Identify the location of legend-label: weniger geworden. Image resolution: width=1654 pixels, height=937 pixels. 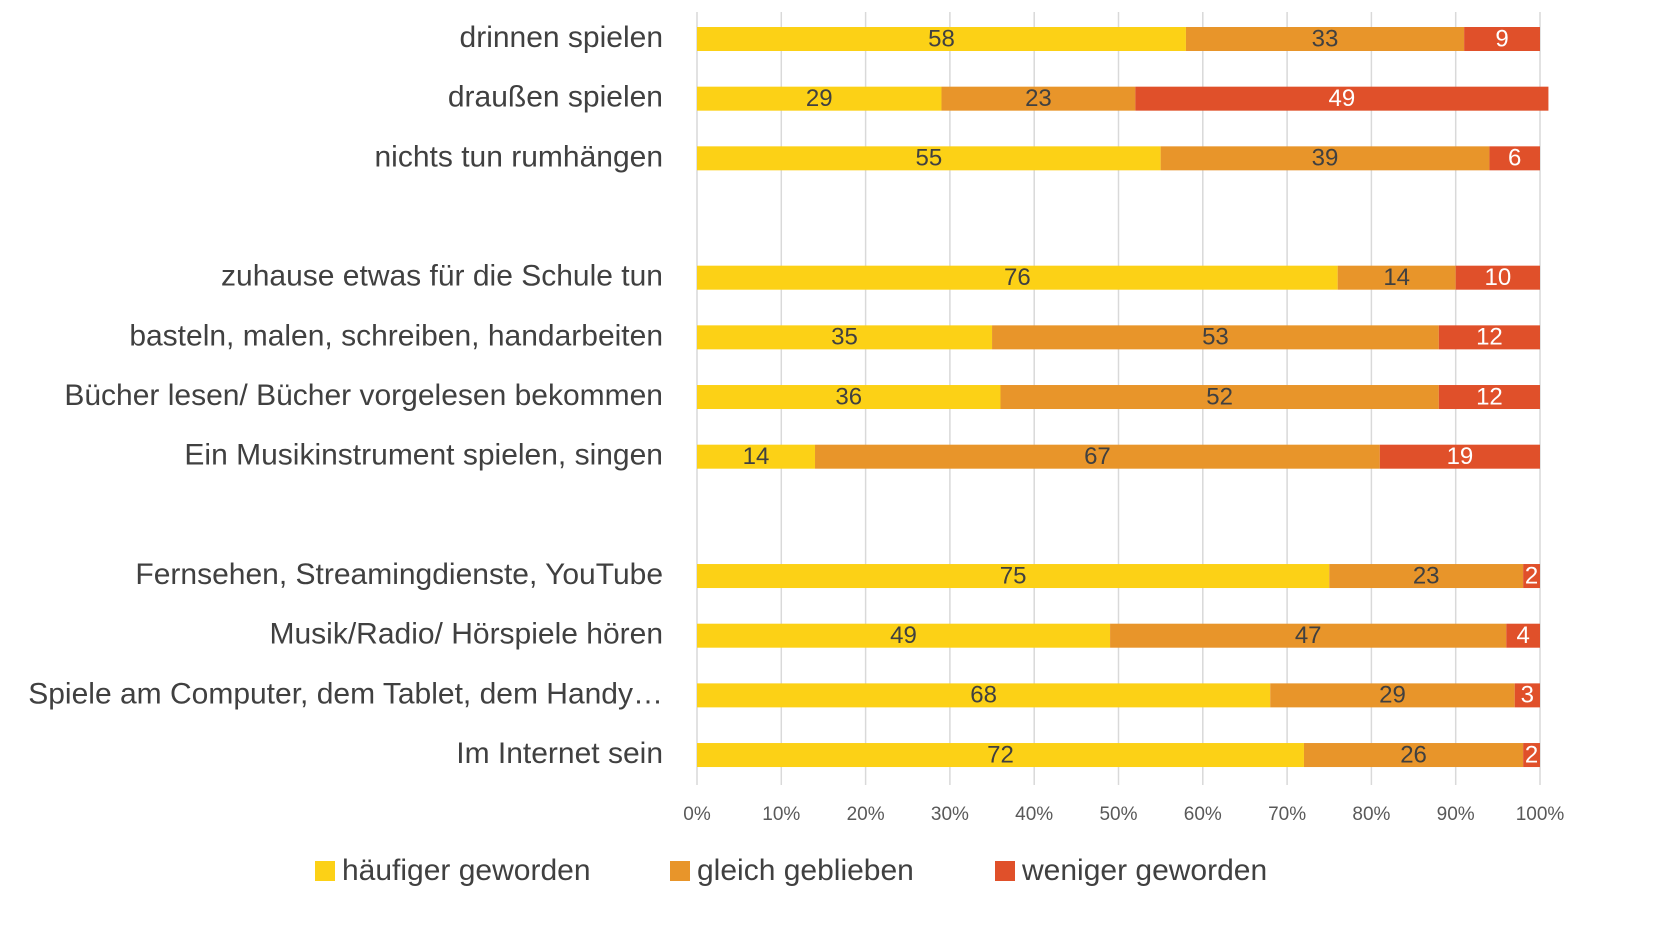
(1144, 870).